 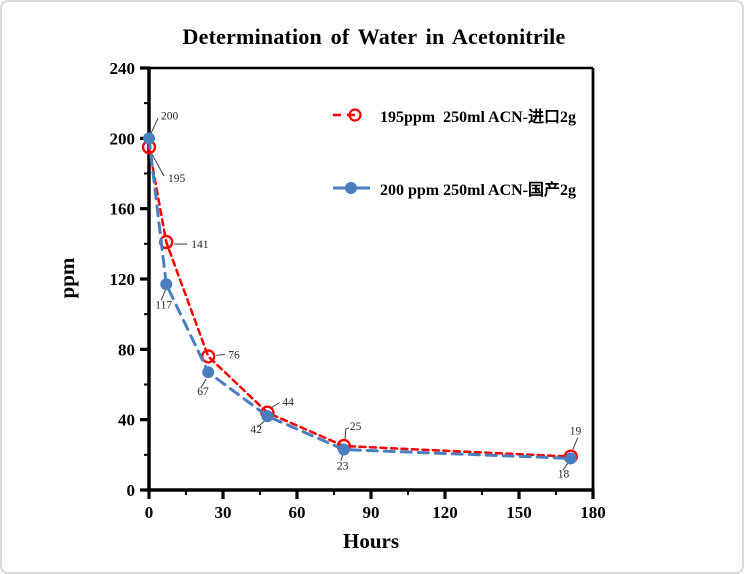 What do you see at coordinates (234, 355) in the screenshot?
I see `svg-text: 76` at bounding box center [234, 355].